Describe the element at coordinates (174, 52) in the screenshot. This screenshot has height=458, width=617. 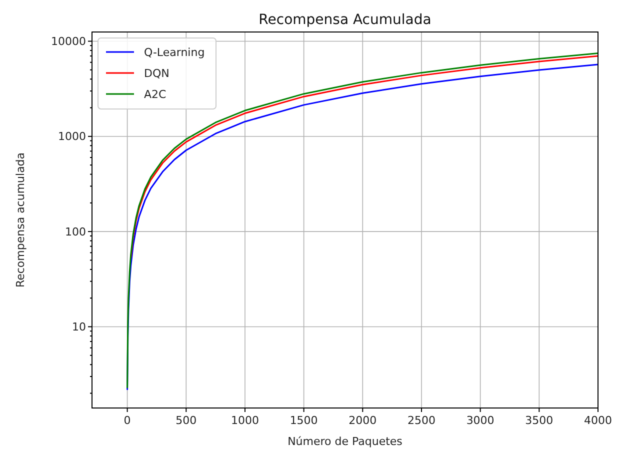
I see `legend-label: Q-Learning` at that location.